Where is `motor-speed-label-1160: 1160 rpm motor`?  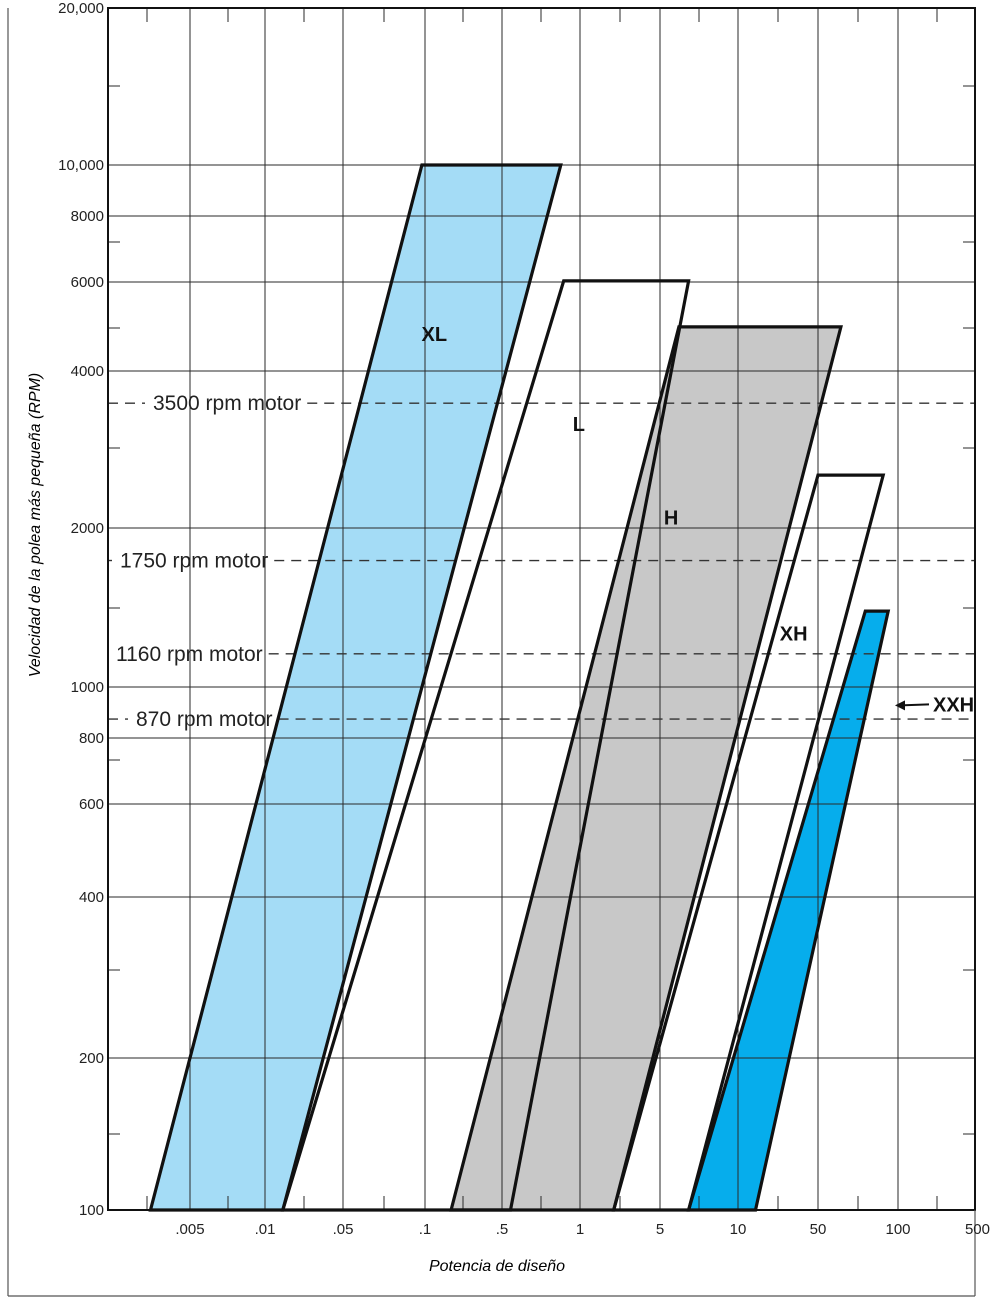
motor-speed-label-1160: 1160 rpm motor is located at coordinates (189, 654).